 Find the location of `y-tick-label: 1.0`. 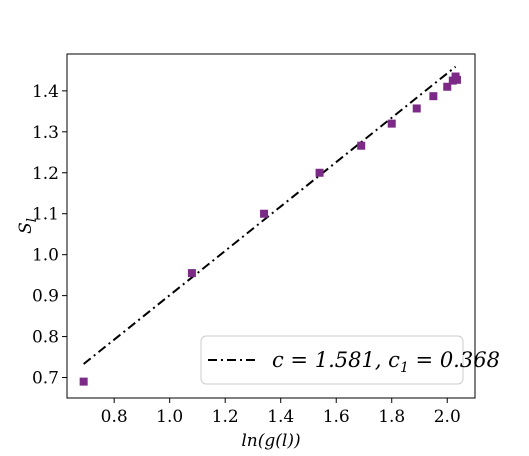

y-tick-label: 1.0 is located at coordinates (45, 256).